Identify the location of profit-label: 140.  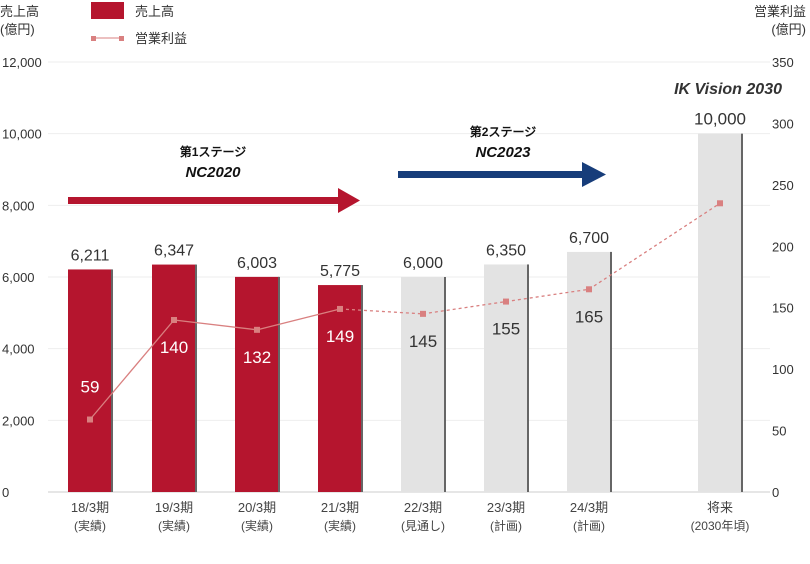
(174, 347).